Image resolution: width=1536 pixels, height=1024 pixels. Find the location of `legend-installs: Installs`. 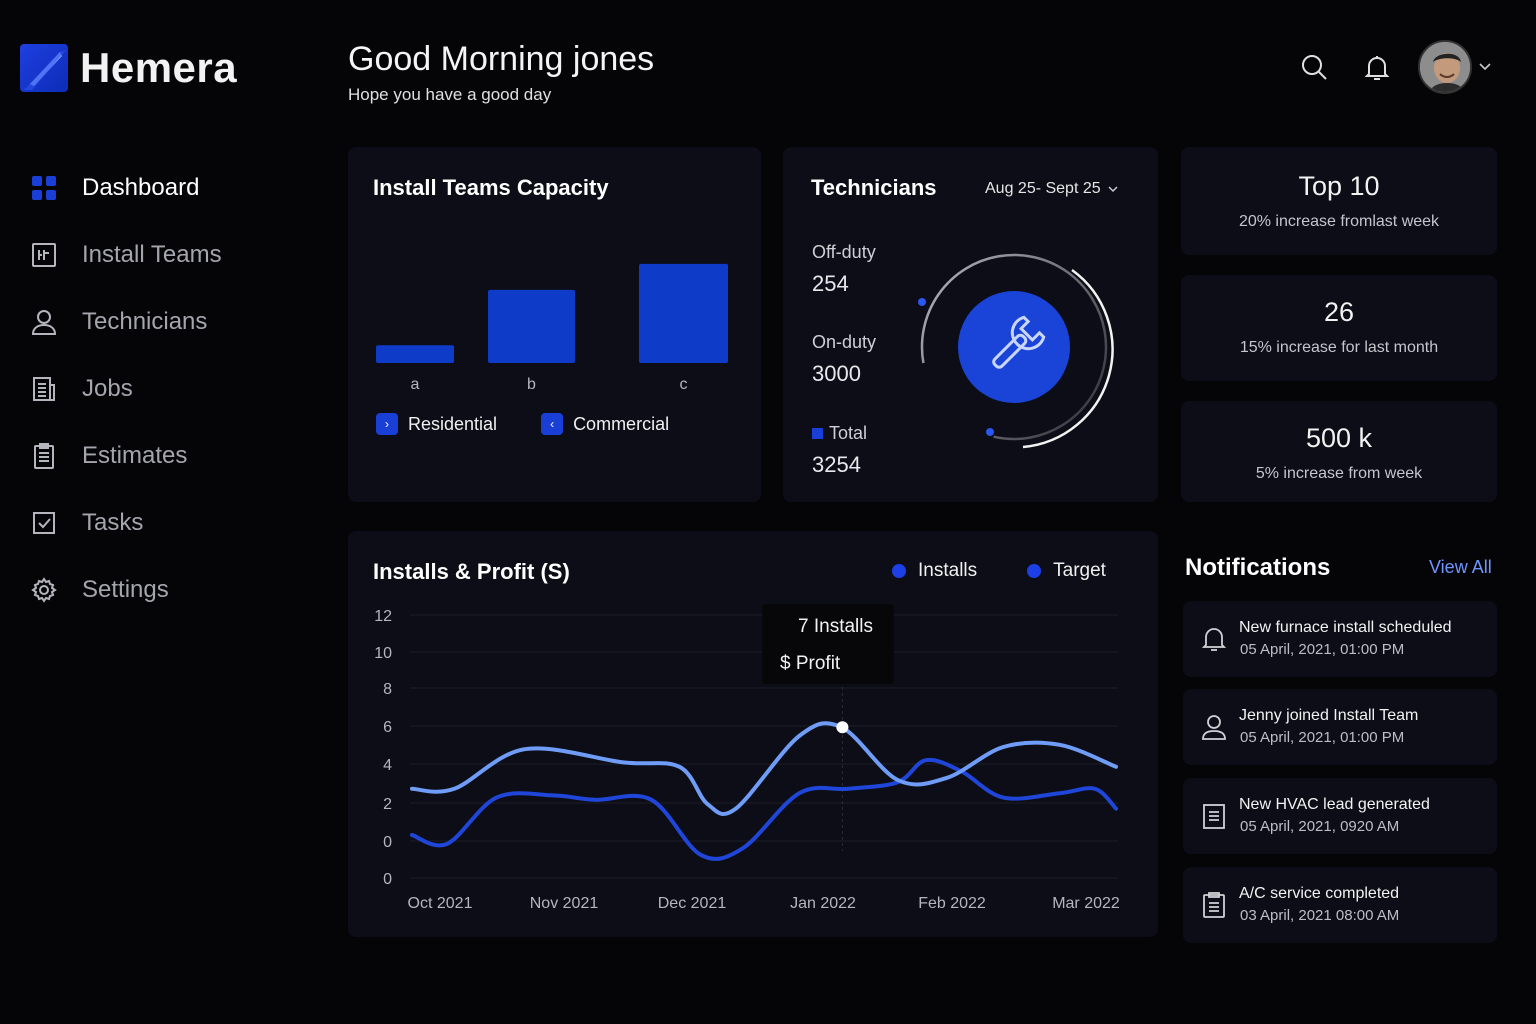

legend-installs: Installs is located at coordinates (934, 571).